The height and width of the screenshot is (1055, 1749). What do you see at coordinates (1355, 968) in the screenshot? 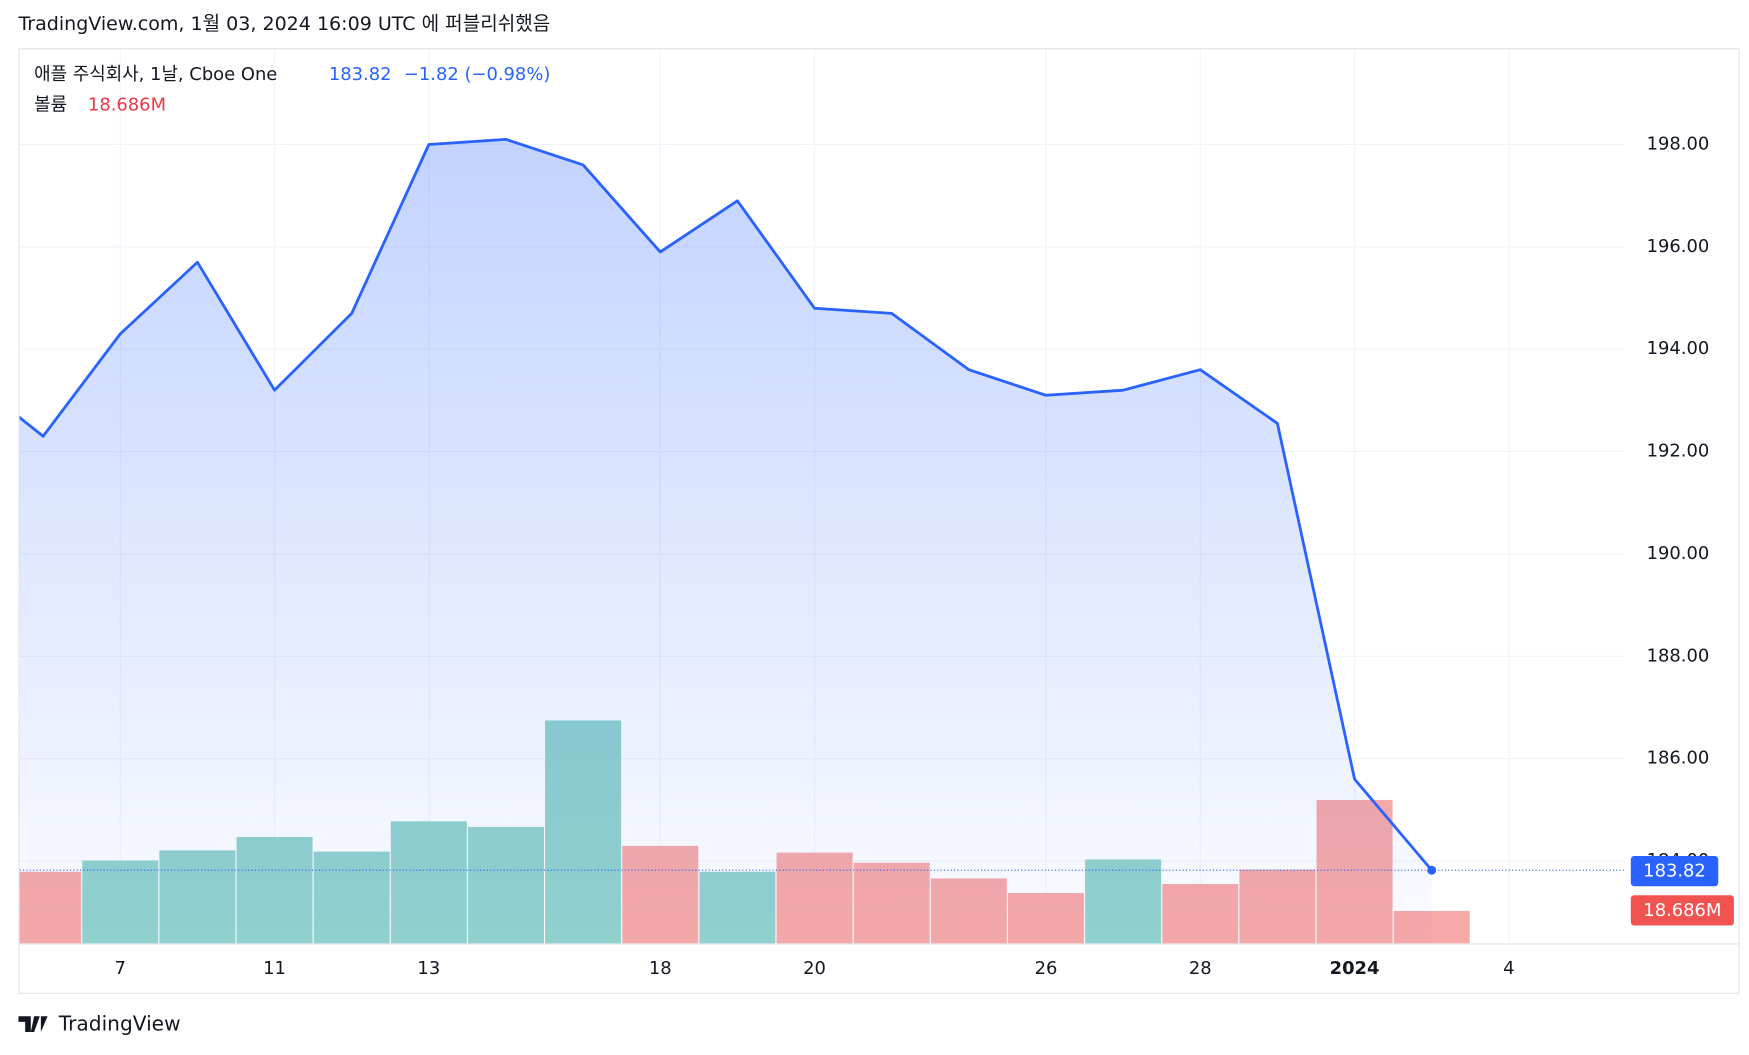
I see `x-tick-label: 2024` at bounding box center [1355, 968].